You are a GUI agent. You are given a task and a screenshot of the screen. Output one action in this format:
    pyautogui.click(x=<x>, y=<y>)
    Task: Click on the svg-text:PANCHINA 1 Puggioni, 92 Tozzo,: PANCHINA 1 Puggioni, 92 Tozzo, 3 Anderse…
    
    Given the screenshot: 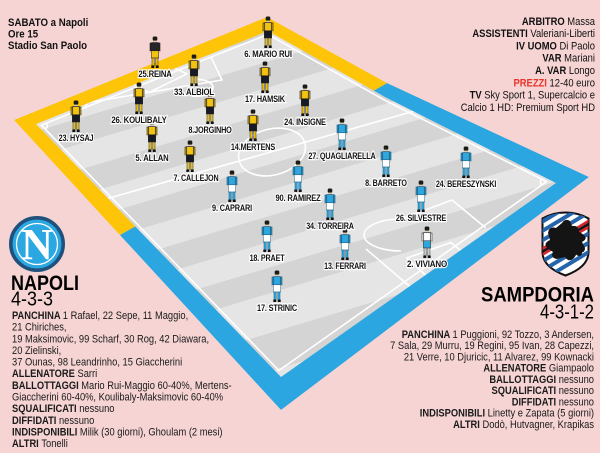 What is the action you would take?
    pyautogui.click(x=498, y=335)
    